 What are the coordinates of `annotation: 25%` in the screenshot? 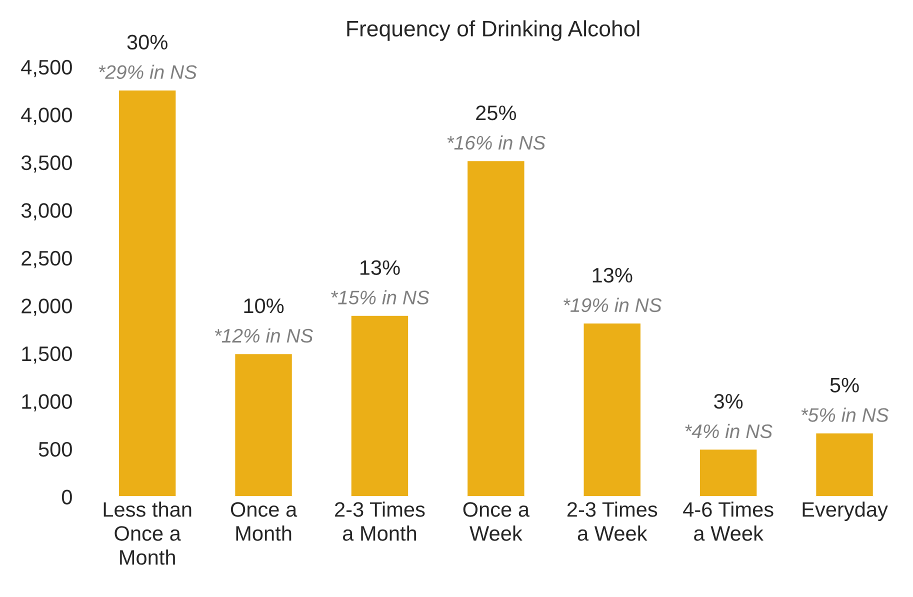 It's located at (496, 112).